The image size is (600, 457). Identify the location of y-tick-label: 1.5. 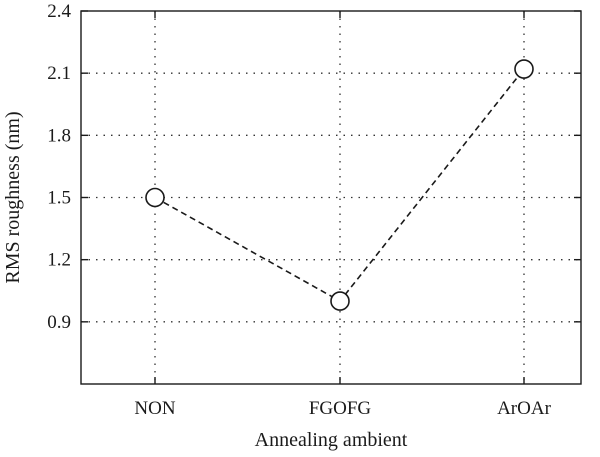
(59, 198).